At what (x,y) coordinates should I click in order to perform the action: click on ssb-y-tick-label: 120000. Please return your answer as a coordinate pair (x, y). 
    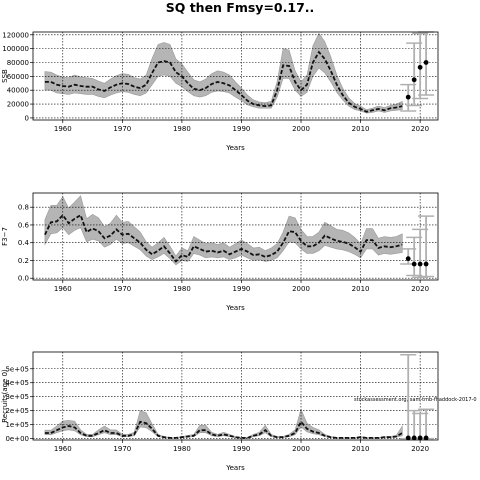
    Looking at the image, I should click on (15, 35).